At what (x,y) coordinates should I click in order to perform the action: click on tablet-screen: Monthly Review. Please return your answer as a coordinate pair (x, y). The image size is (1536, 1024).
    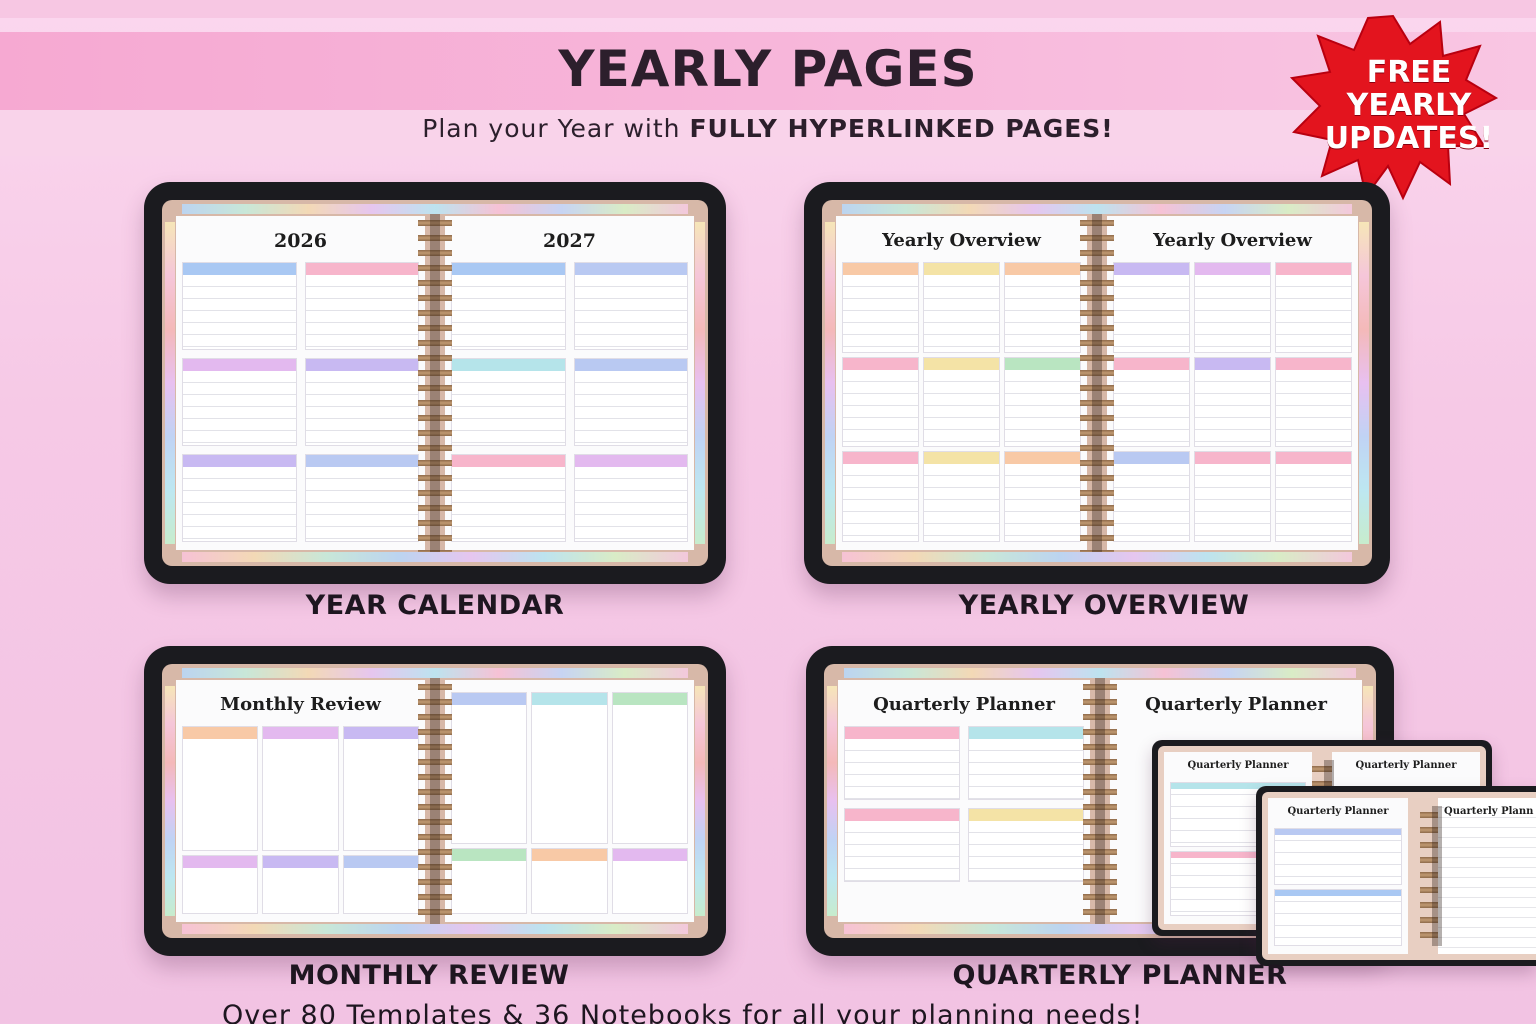
    Looking at the image, I should click on (435, 801).